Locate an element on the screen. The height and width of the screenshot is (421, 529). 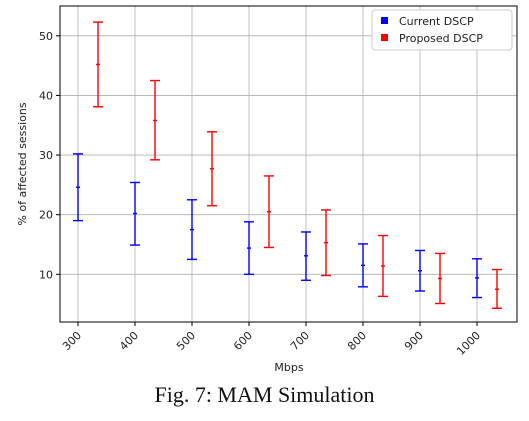
x-axis: 300 400 500 600 700 800 900 1000 is located at coordinates (271, 340).